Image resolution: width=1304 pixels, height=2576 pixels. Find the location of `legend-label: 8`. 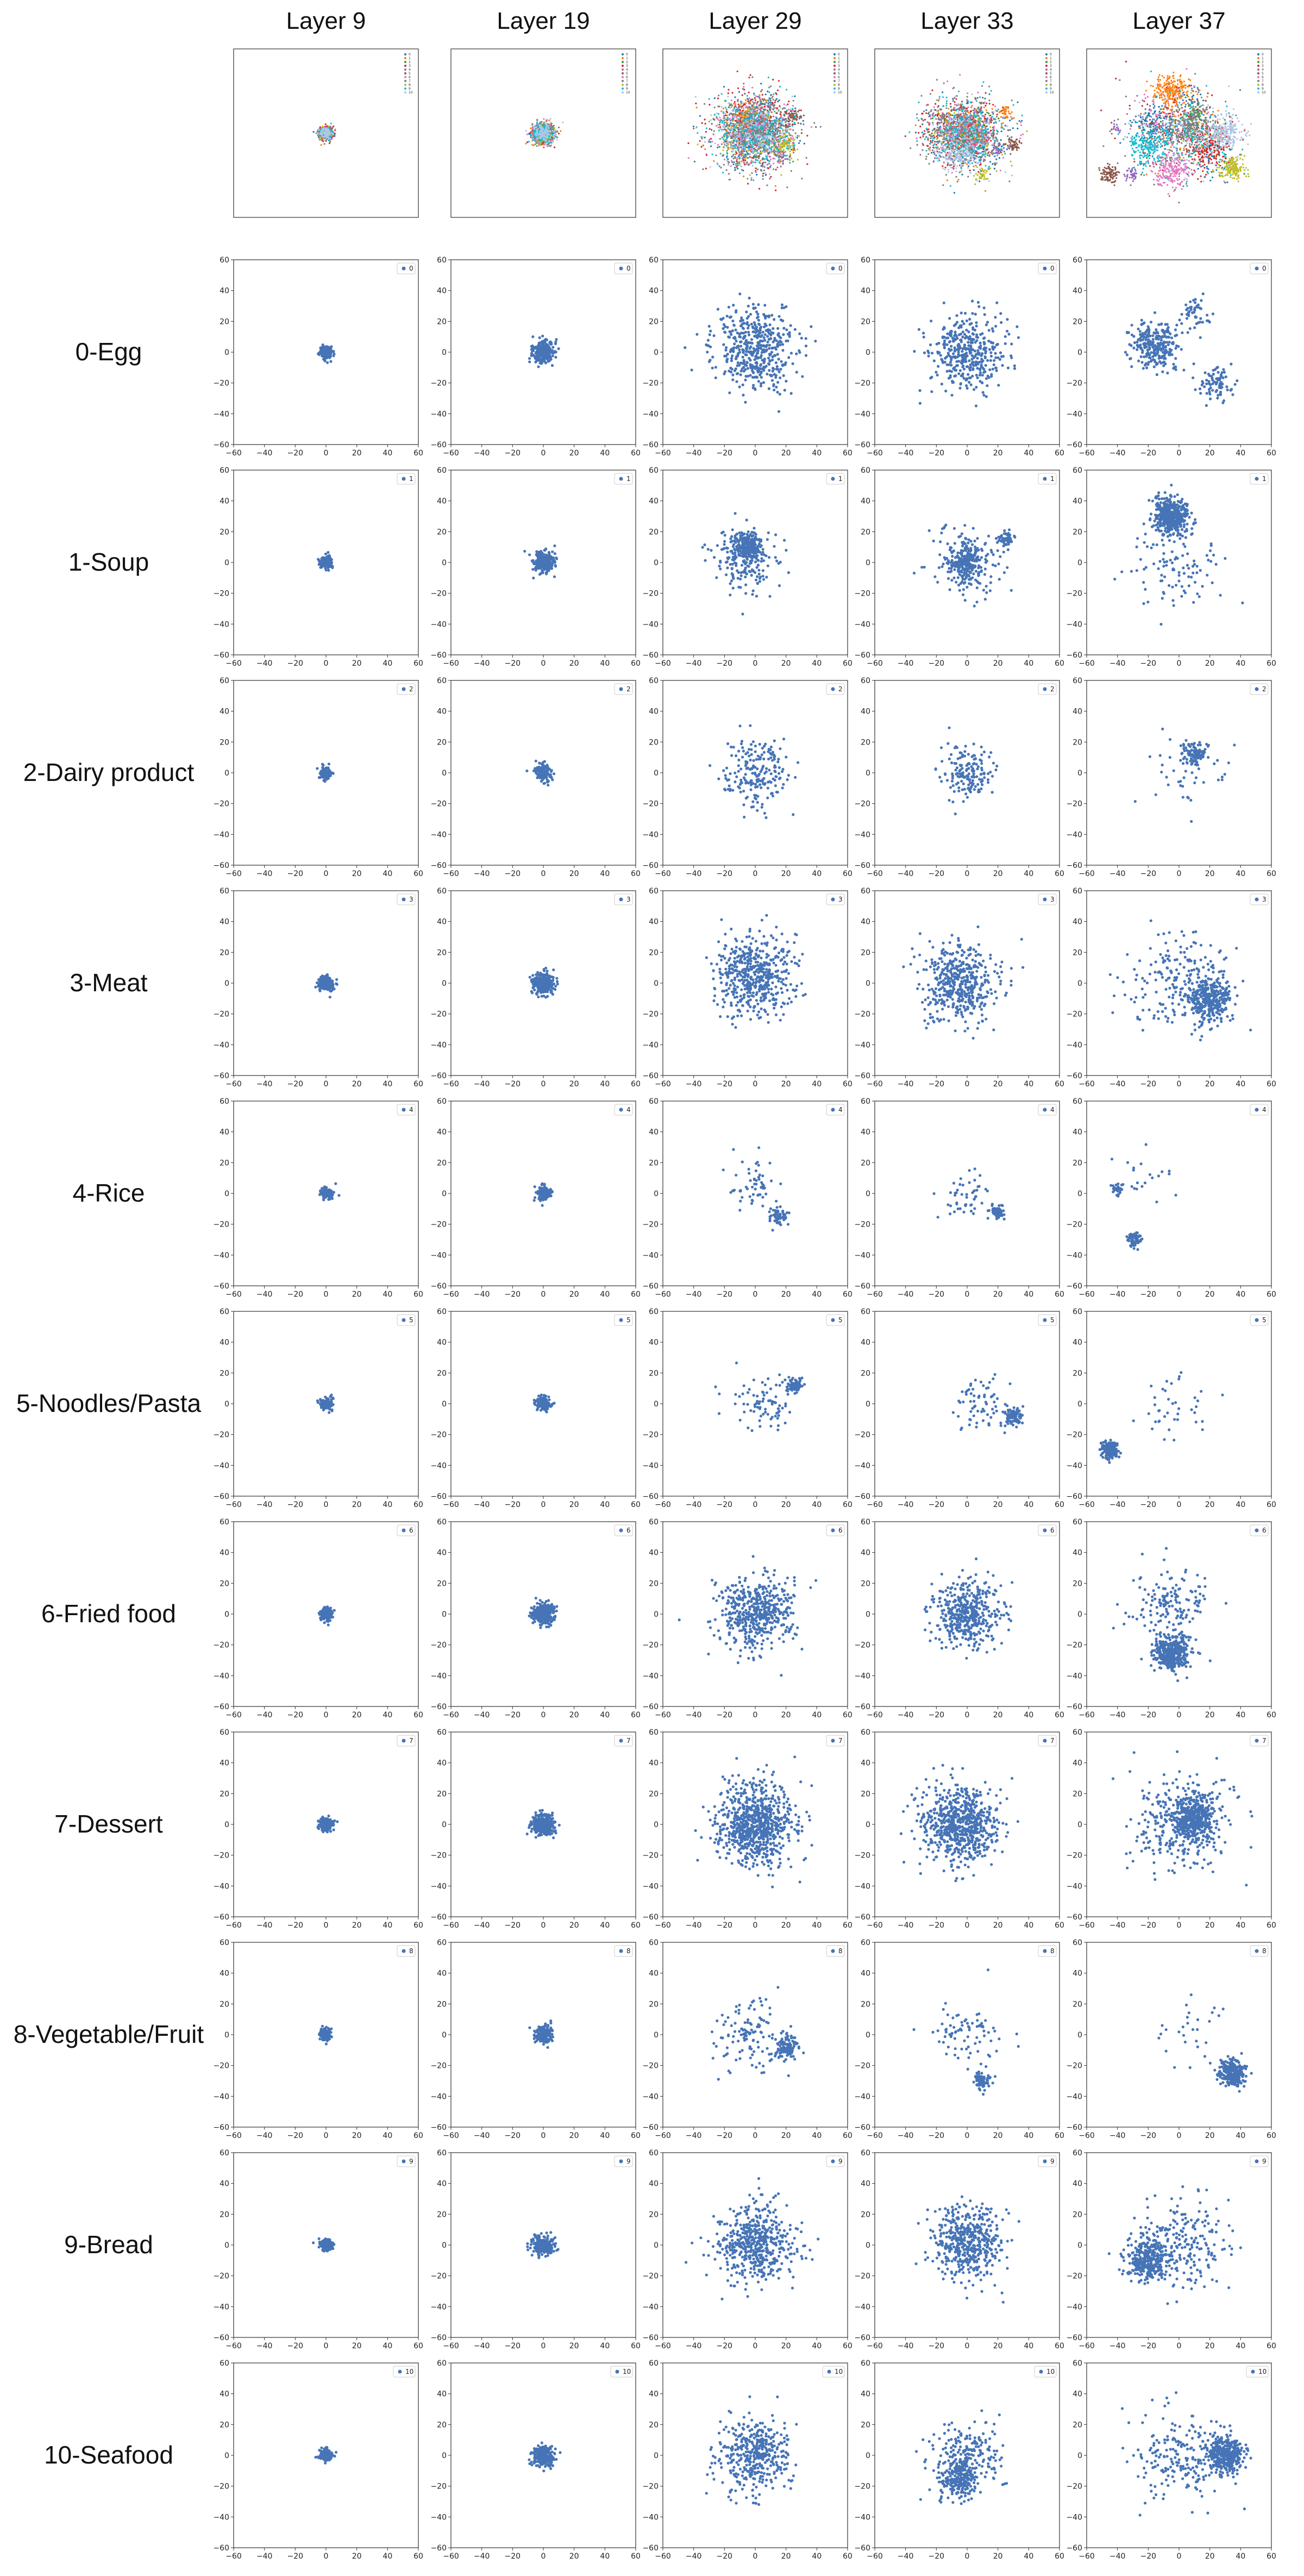

legend-label: 8 is located at coordinates (627, 85).